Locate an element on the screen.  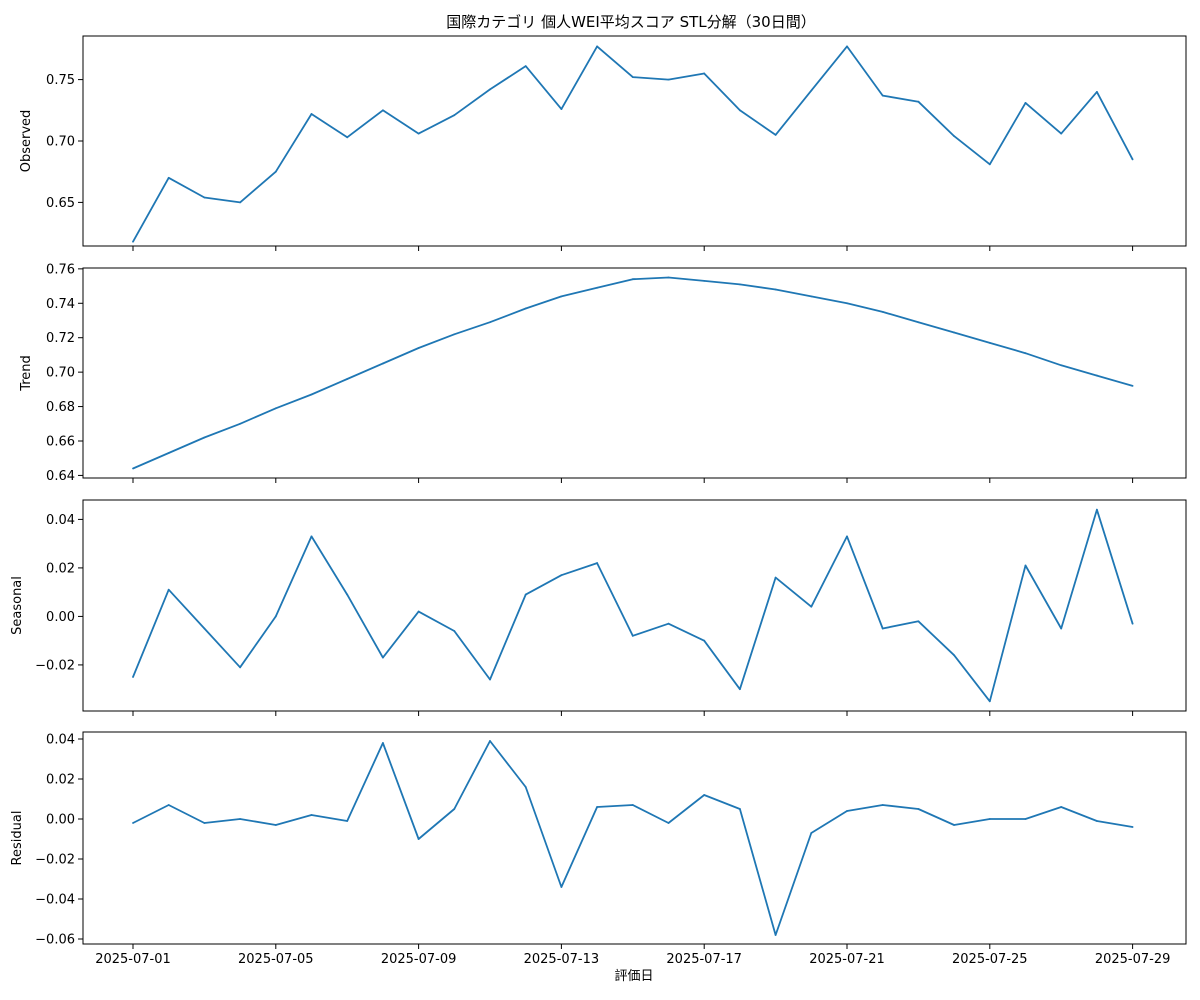
y-axis-label: Observed is located at coordinates (26, 141).